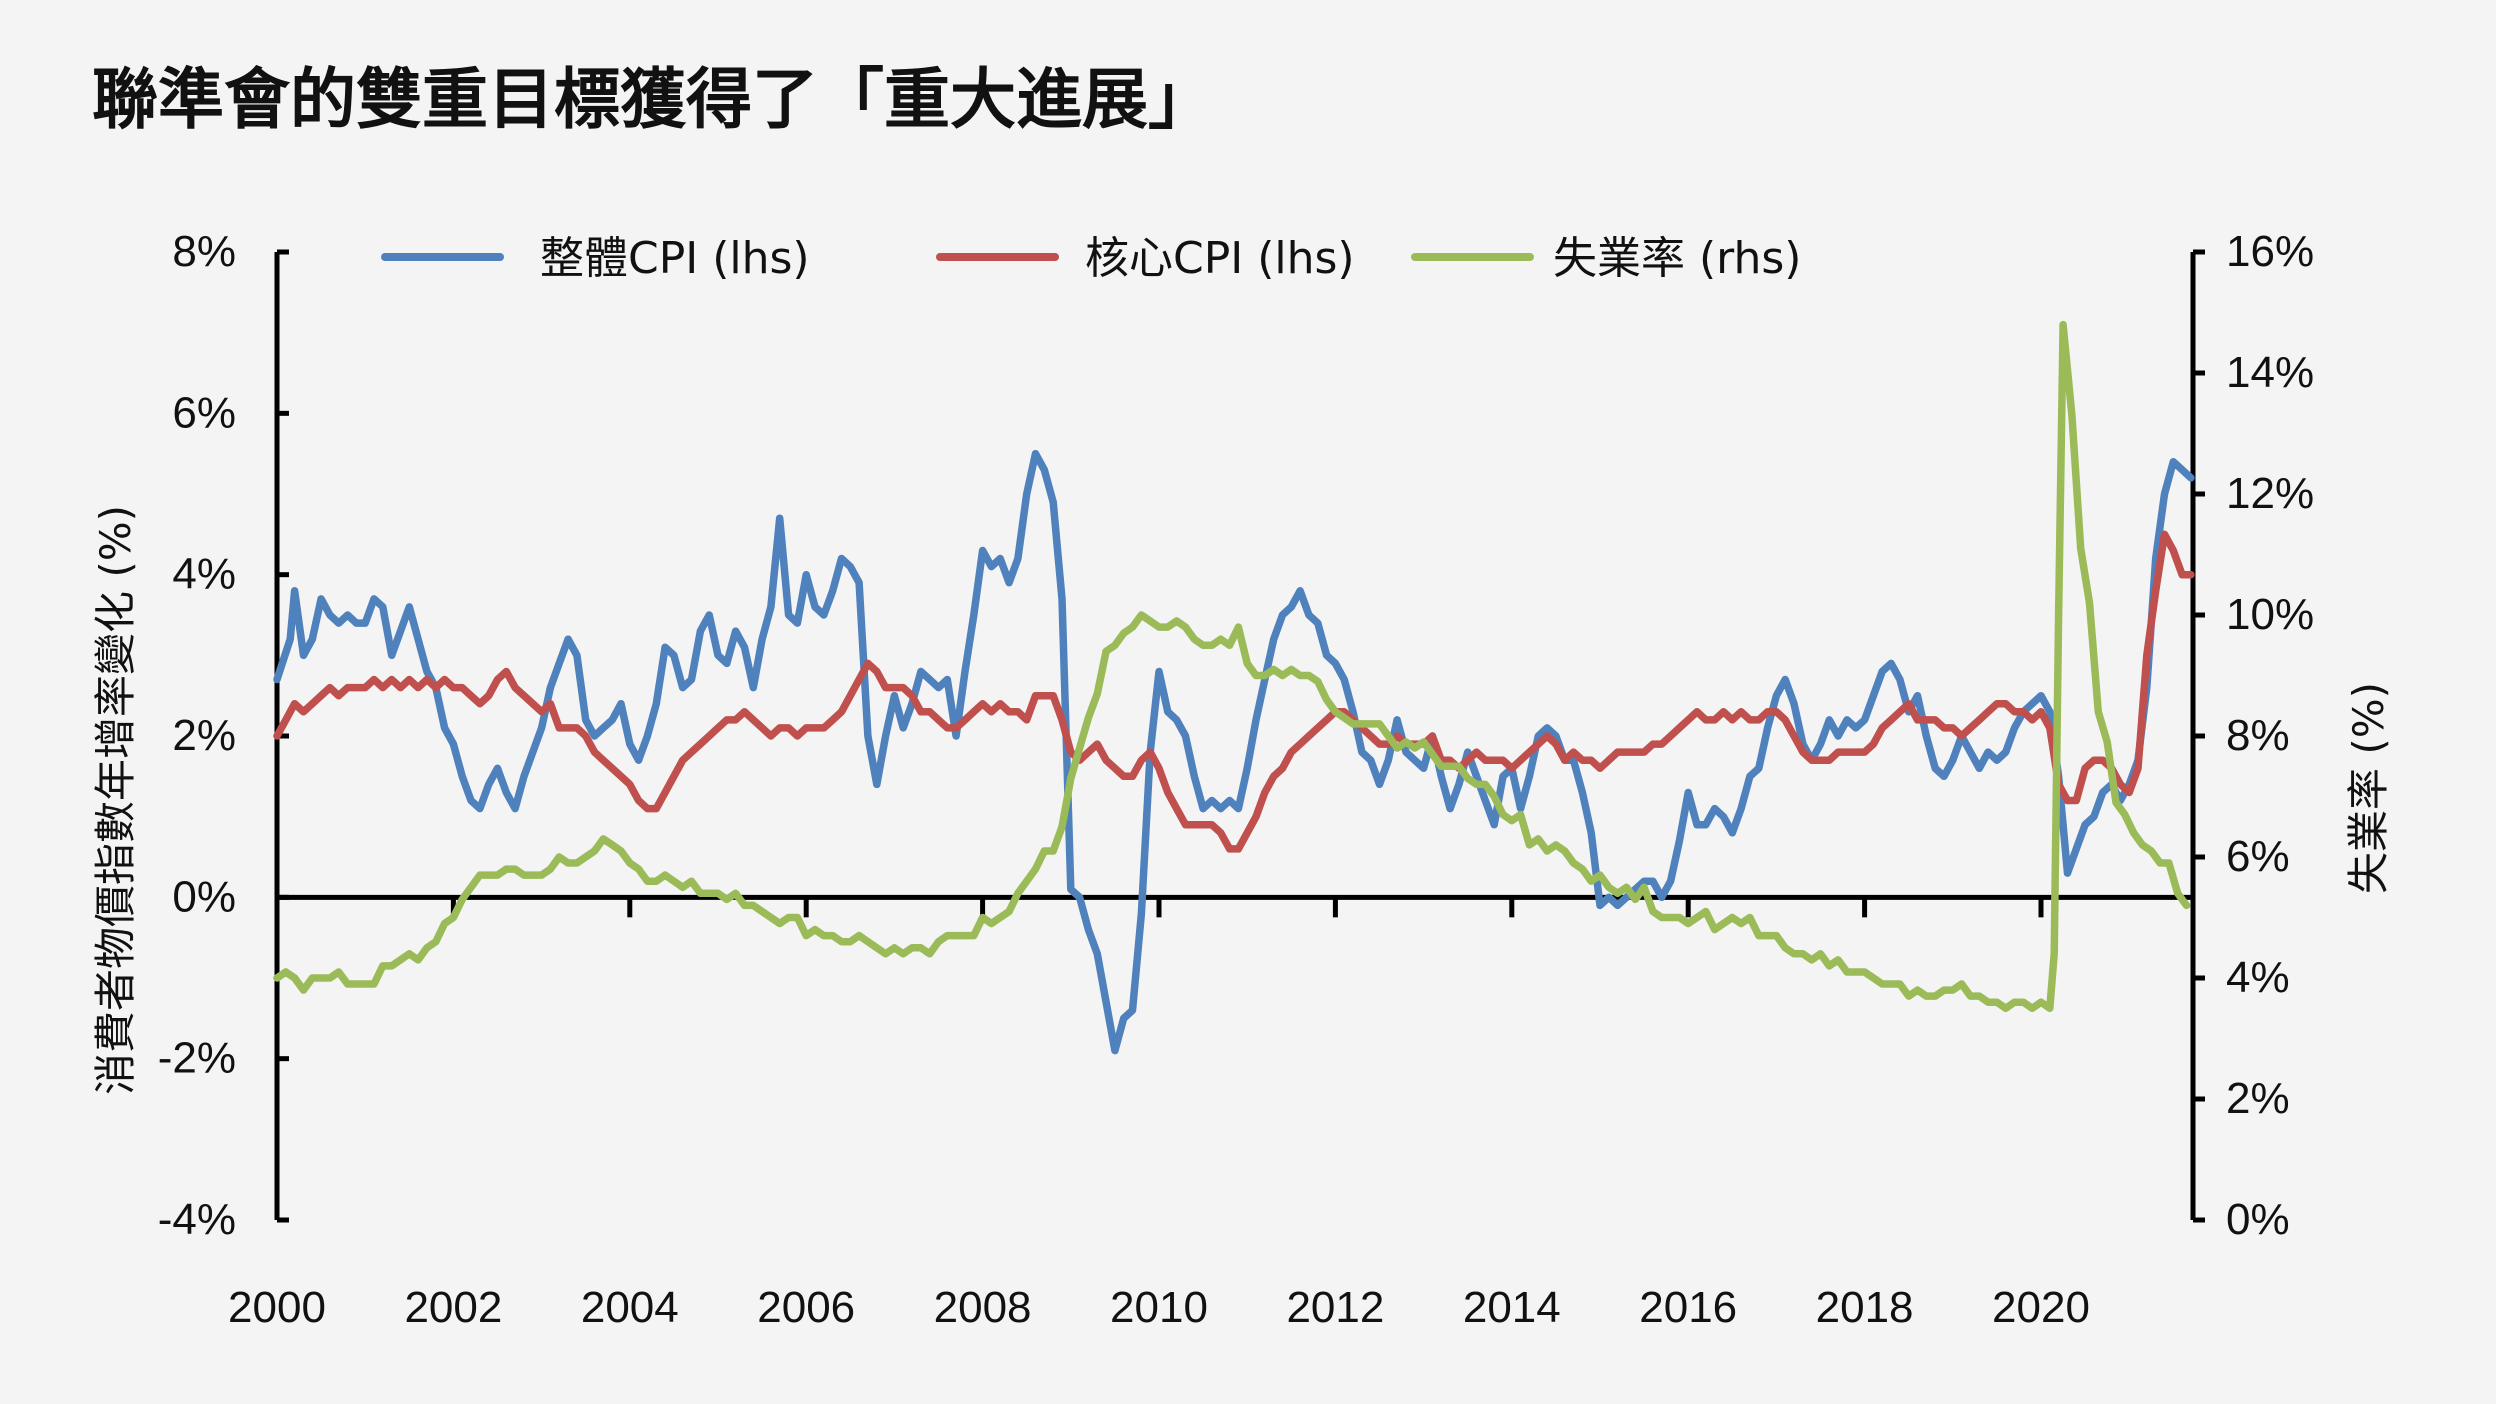 The width and height of the screenshot is (2496, 1404). Describe the element at coordinates (2258, 977) in the screenshot. I see `y2-tick-label: 4%` at that location.